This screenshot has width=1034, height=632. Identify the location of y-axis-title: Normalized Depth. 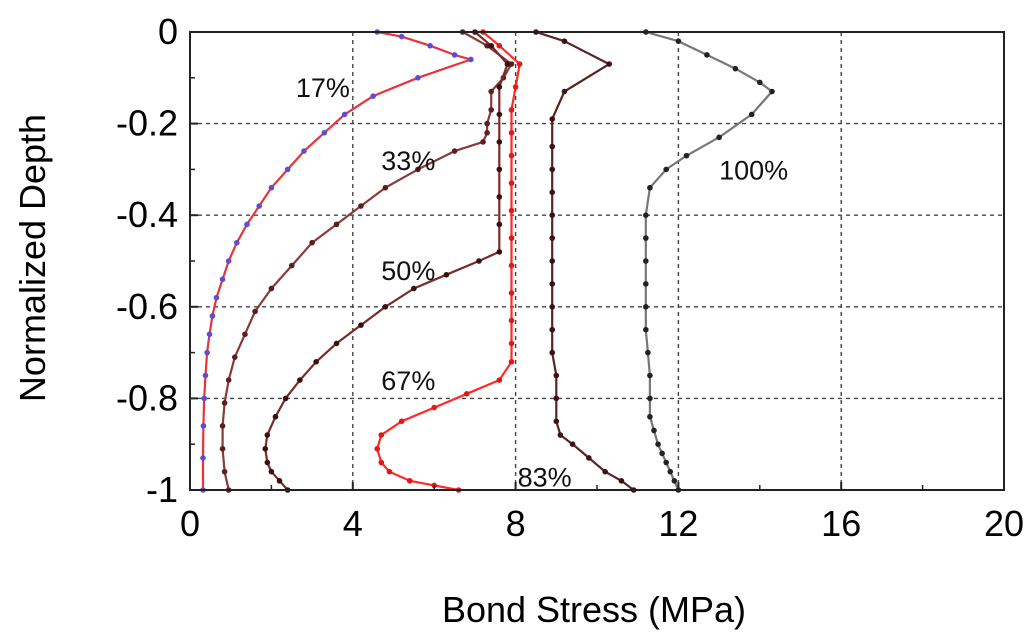
(32, 258).